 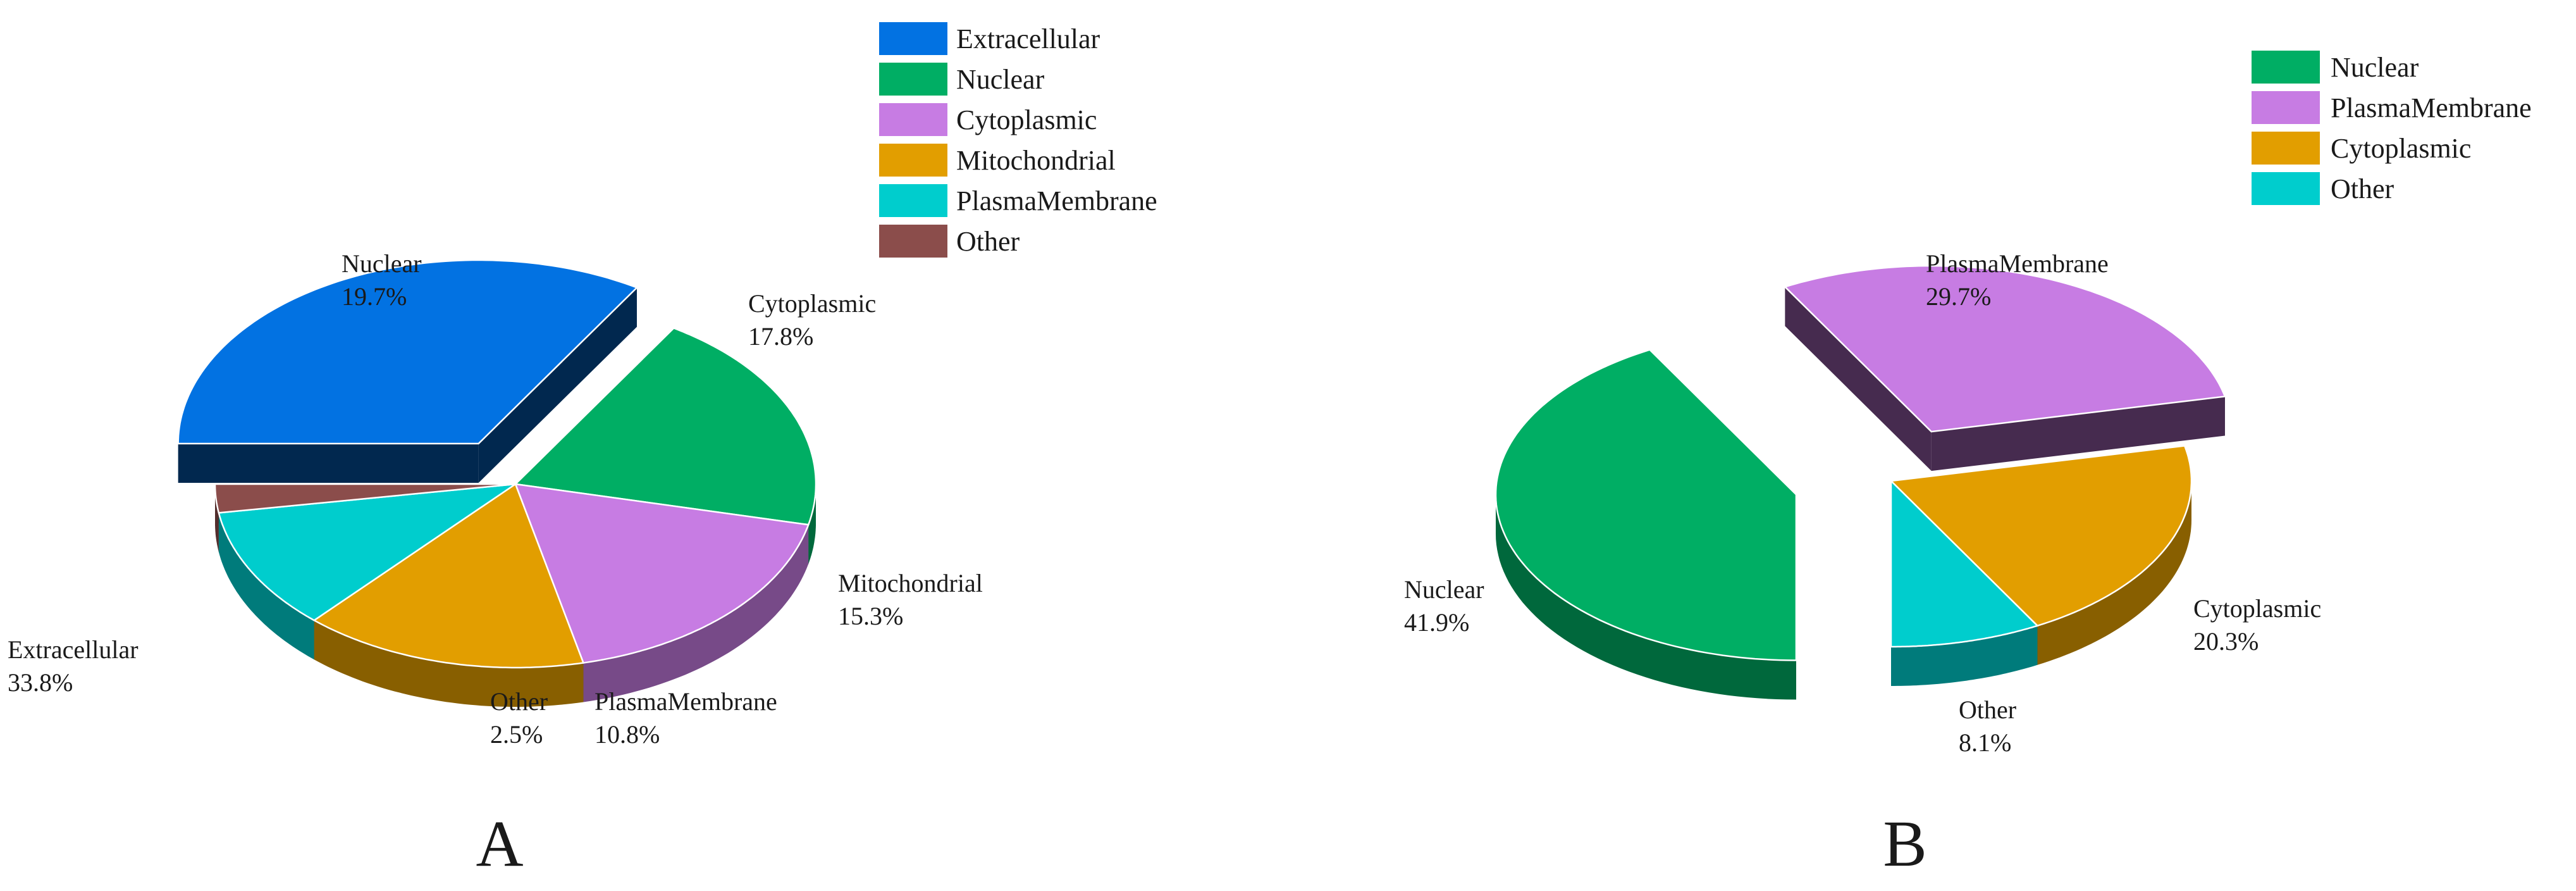 I want to click on pie-b-side-cytoplasmic, so click(x=2114, y=573).